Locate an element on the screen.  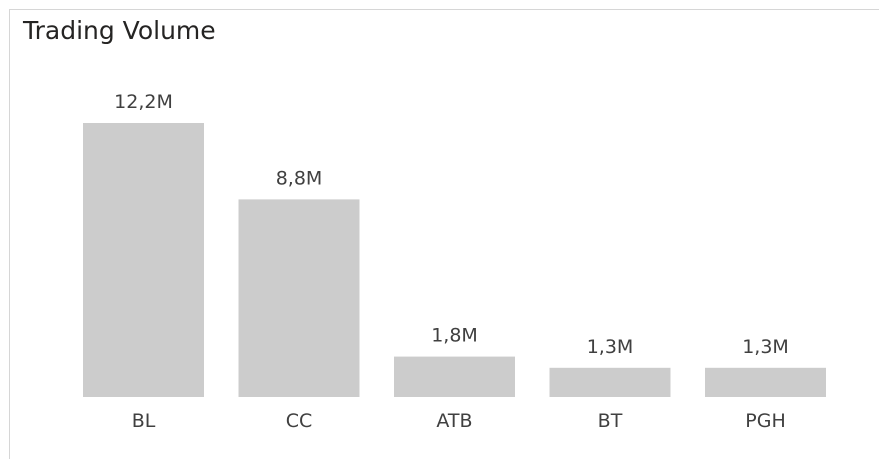
bar-pgh is located at coordinates (765, 382).